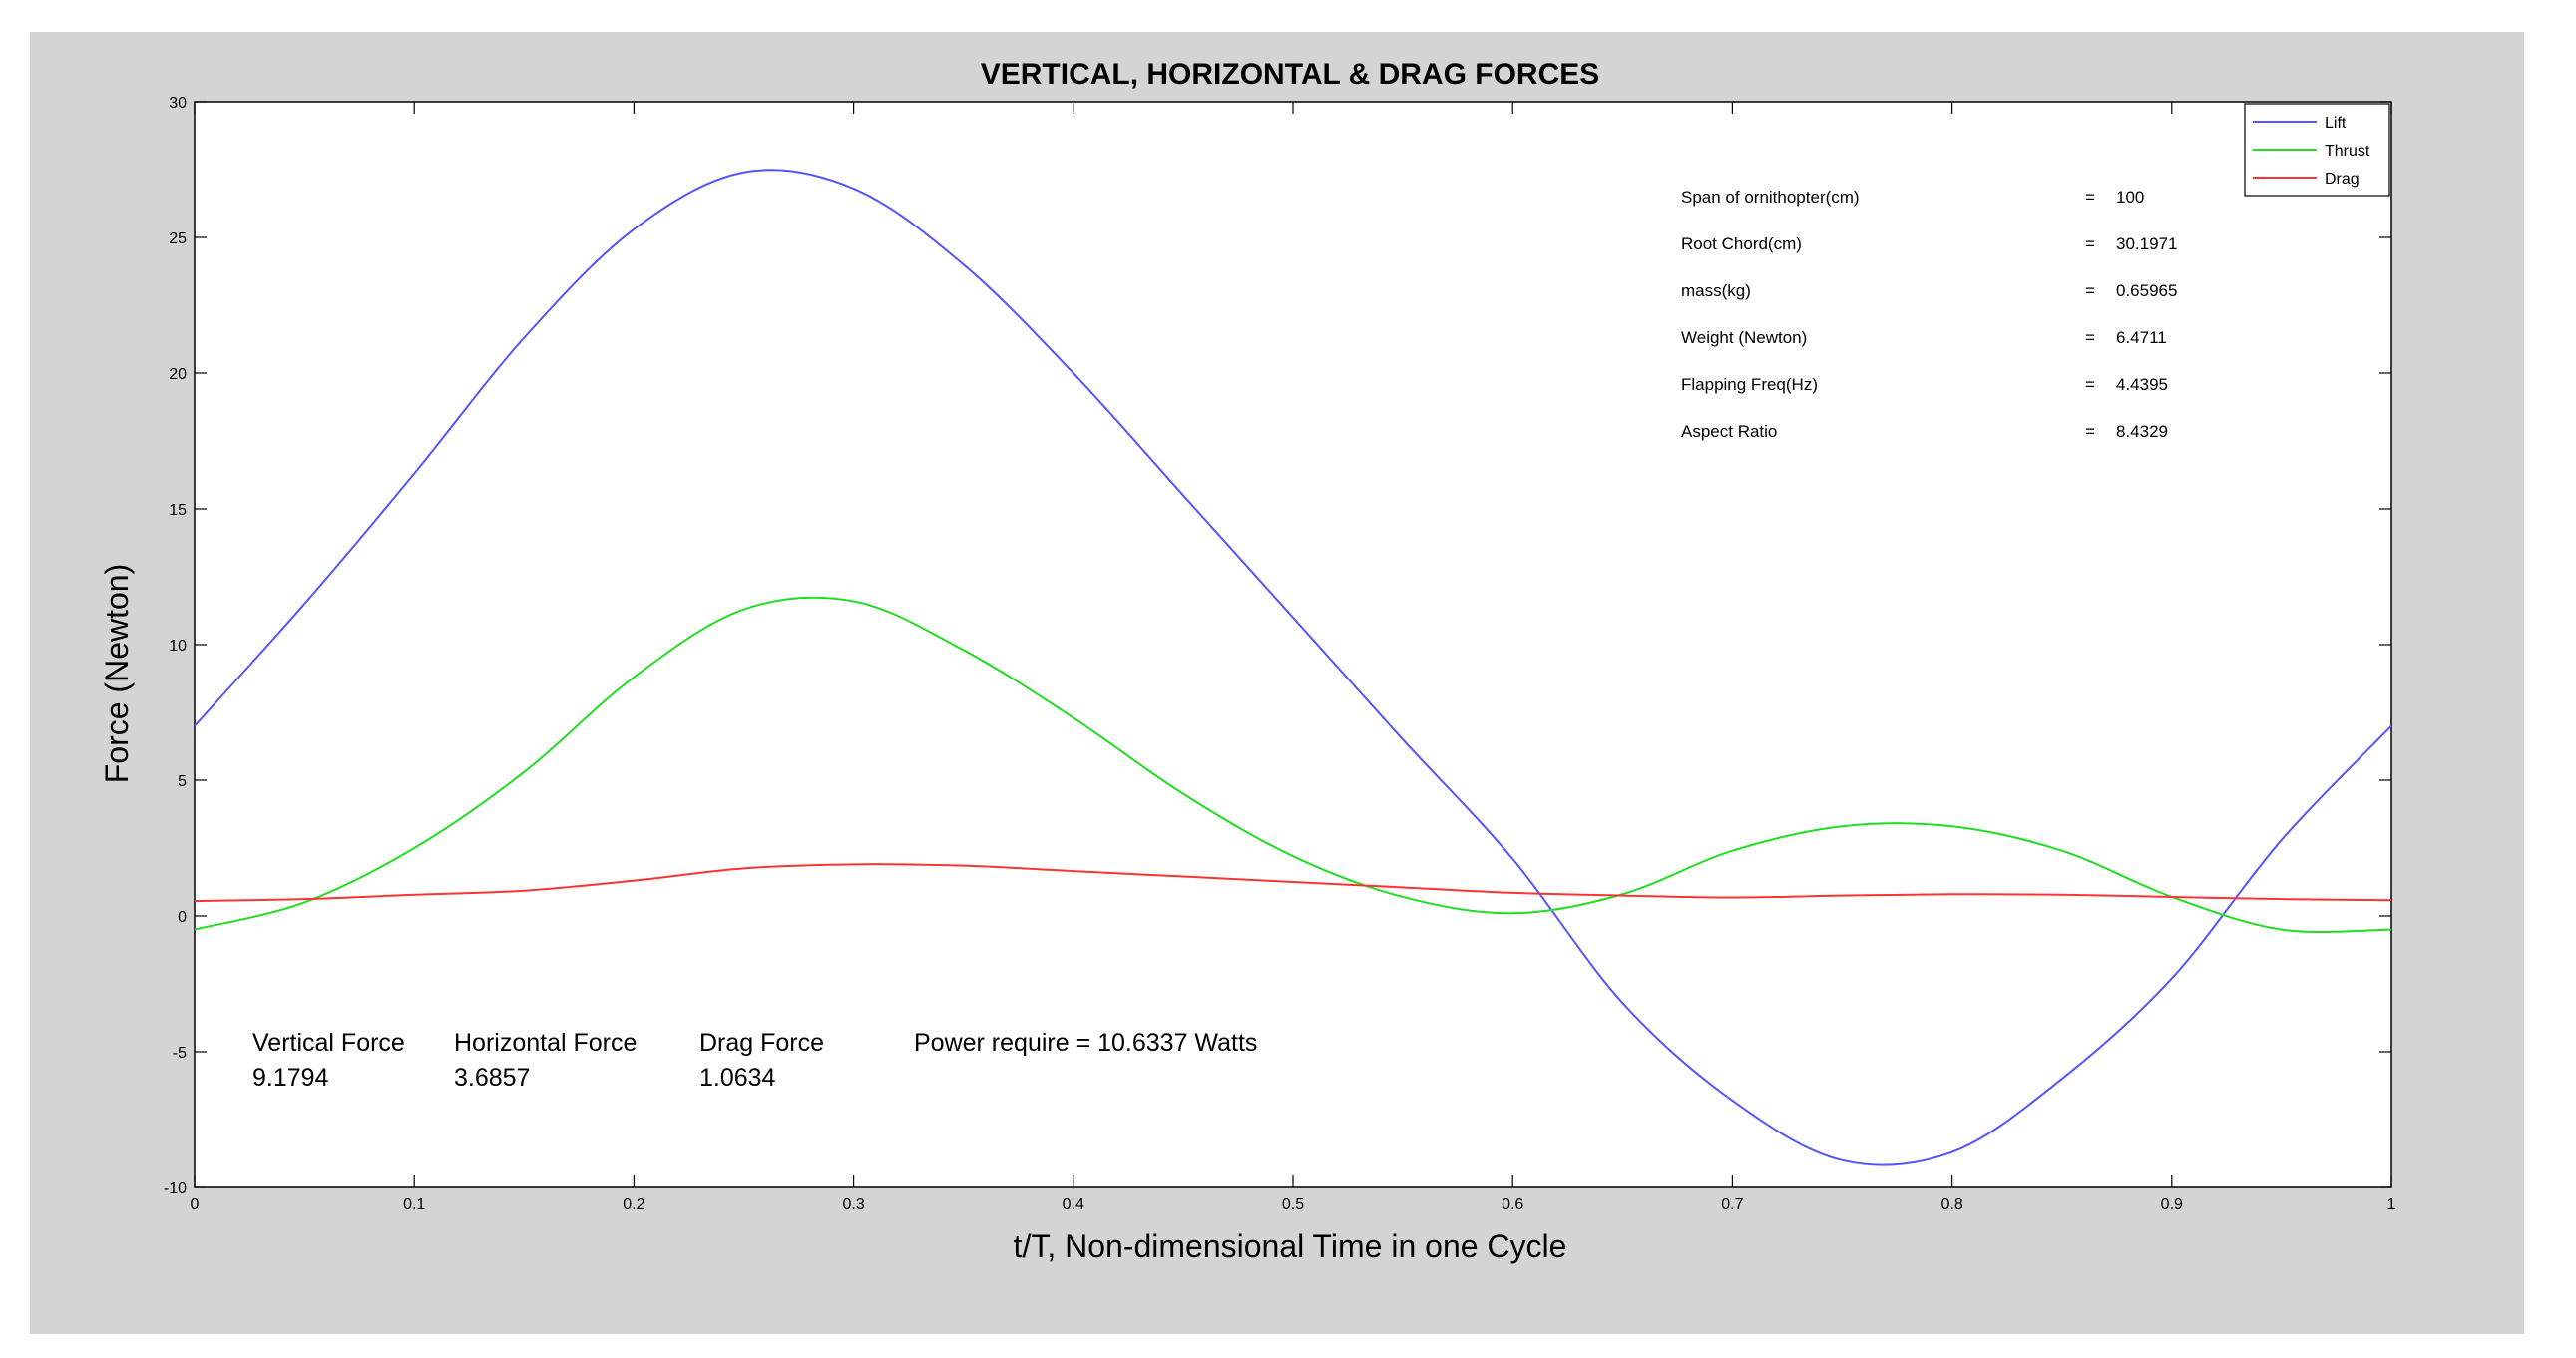 The height and width of the screenshot is (1358, 2576). Describe the element at coordinates (2130, 197) in the screenshot. I see `param-value: 100` at that location.